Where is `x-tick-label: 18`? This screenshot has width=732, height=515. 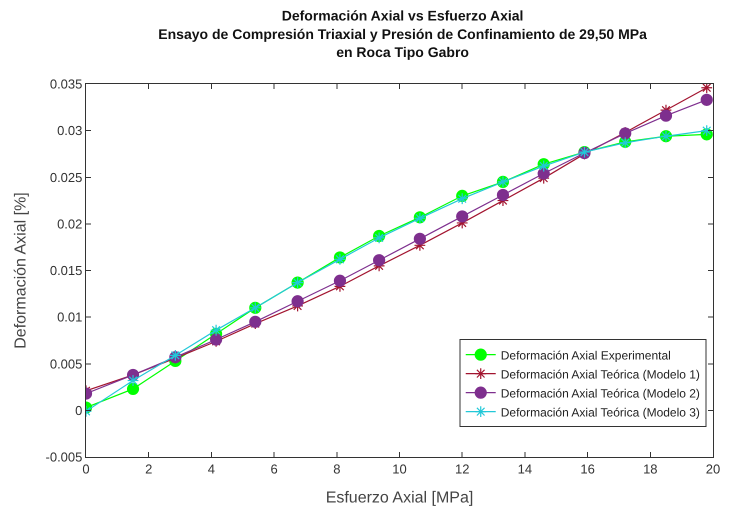
x-tick-label: 18 is located at coordinates (650, 469).